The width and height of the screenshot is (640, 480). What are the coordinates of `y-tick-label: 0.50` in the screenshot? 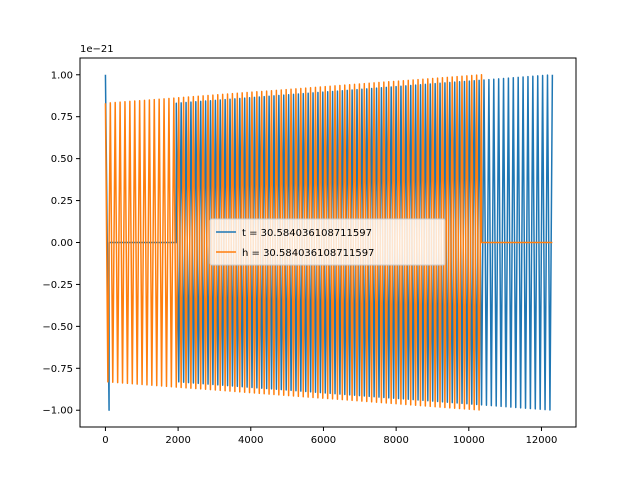 It's located at (62, 159).